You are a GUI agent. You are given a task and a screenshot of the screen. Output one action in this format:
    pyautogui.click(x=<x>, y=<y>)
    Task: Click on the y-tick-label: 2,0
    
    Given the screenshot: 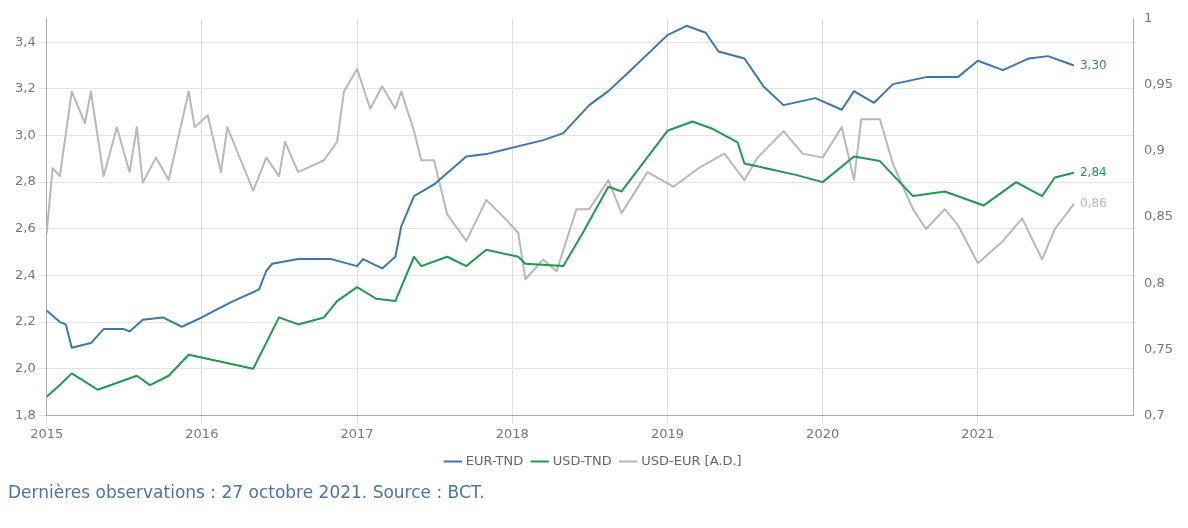 What is the action you would take?
    pyautogui.click(x=25, y=368)
    